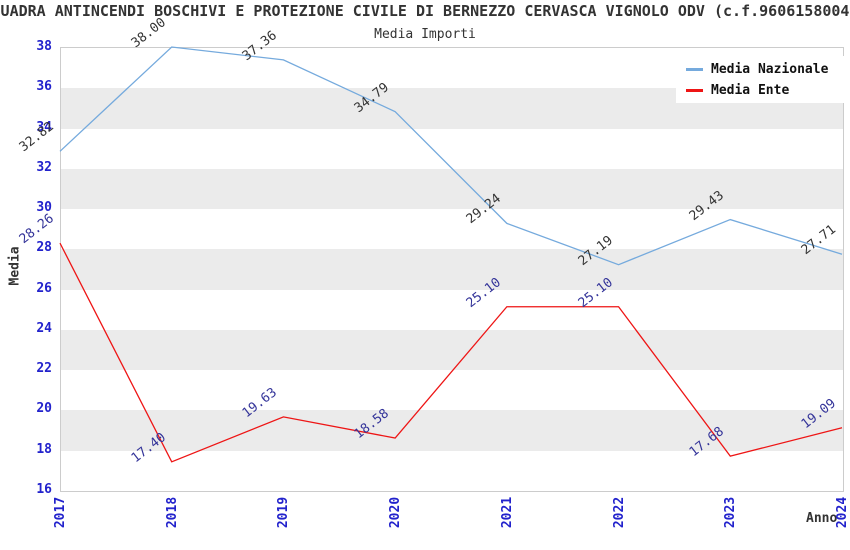 This screenshot has width=850, height=550. I want to click on y-tick-label: 18, so click(44, 449).